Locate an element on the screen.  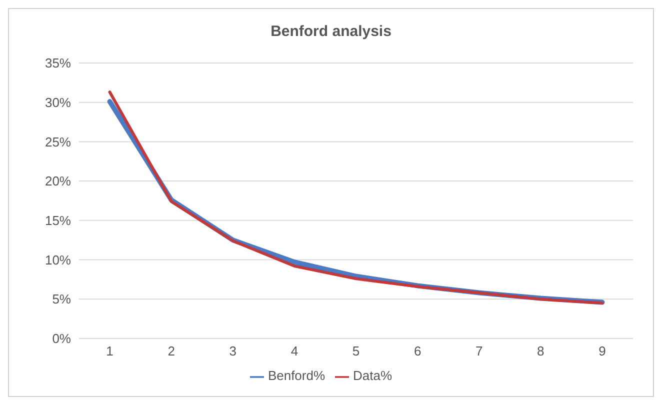
y-tick-label: 0% is located at coordinates (62, 338).